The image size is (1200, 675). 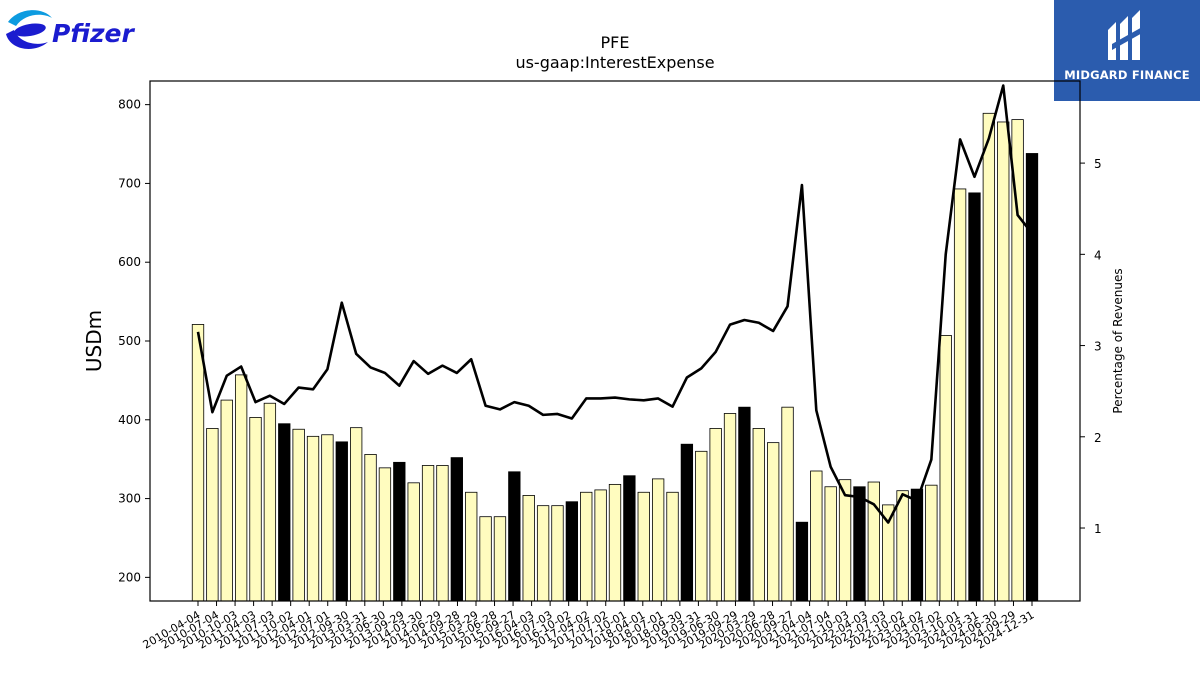 What do you see at coordinates (129, 577) in the screenshot?
I see `y-tick-label-200: 200` at bounding box center [129, 577].